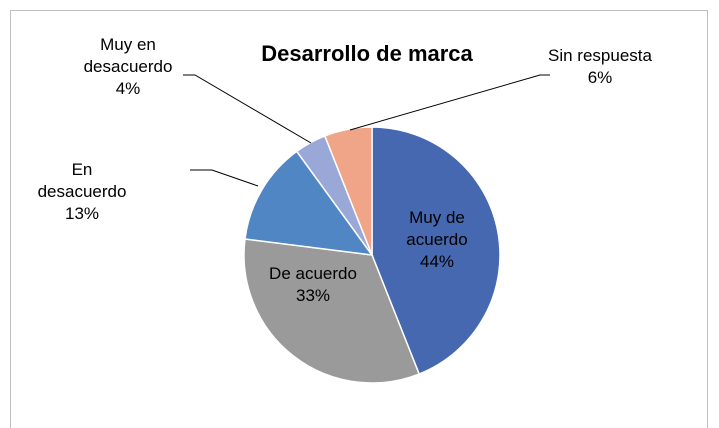 This screenshot has height=428, width=719. I want to click on data-label: Muy de acuerdo 44%, so click(437, 240).